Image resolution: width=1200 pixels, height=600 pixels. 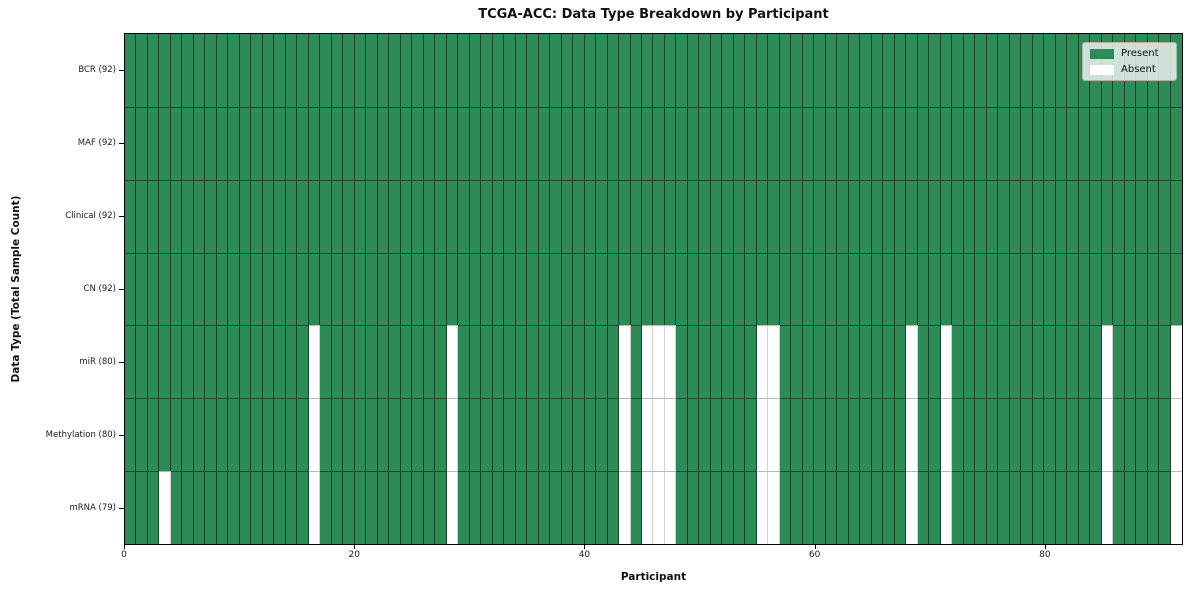 What do you see at coordinates (815, 547) in the screenshot?
I see `x-tick-mark` at bounding box center [815, 547].